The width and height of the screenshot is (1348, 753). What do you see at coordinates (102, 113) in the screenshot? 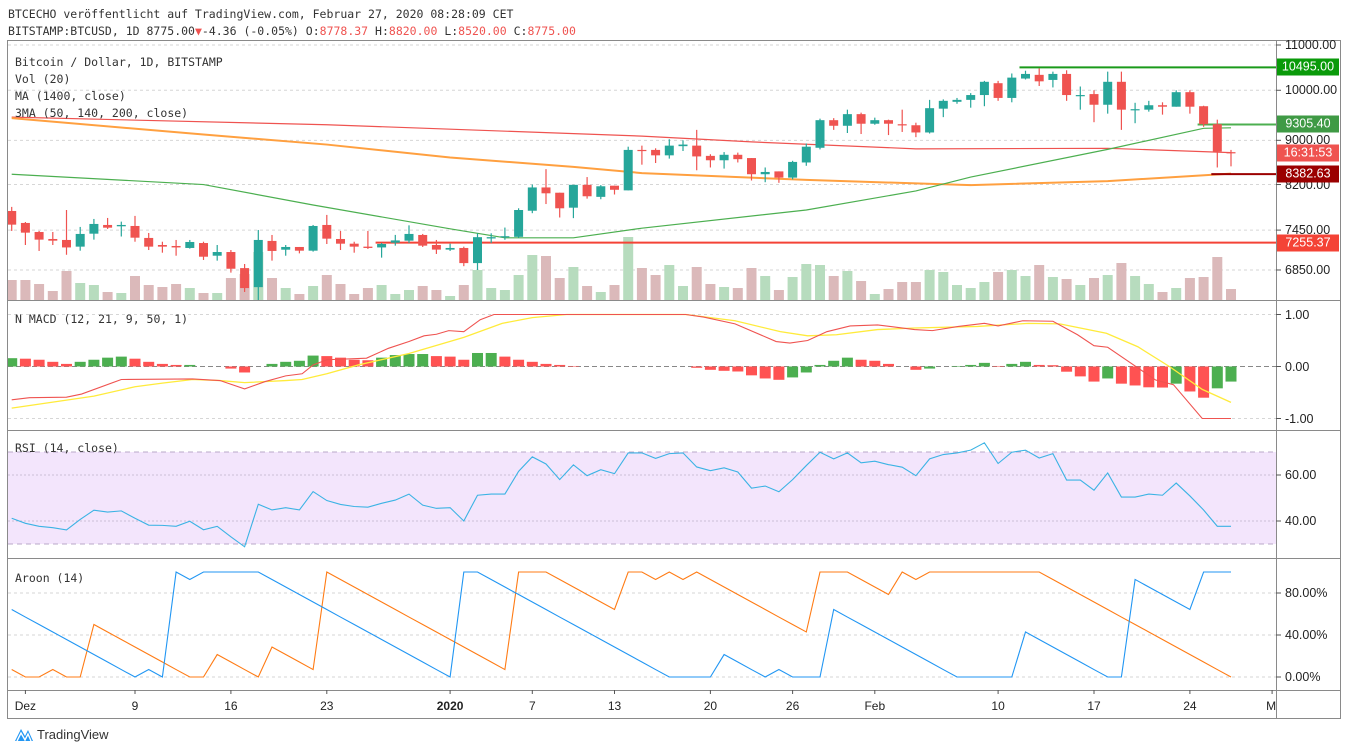
I see `legend-3ma: 3MA (50, 140, 200, close)` at bounding box center [102, 113].